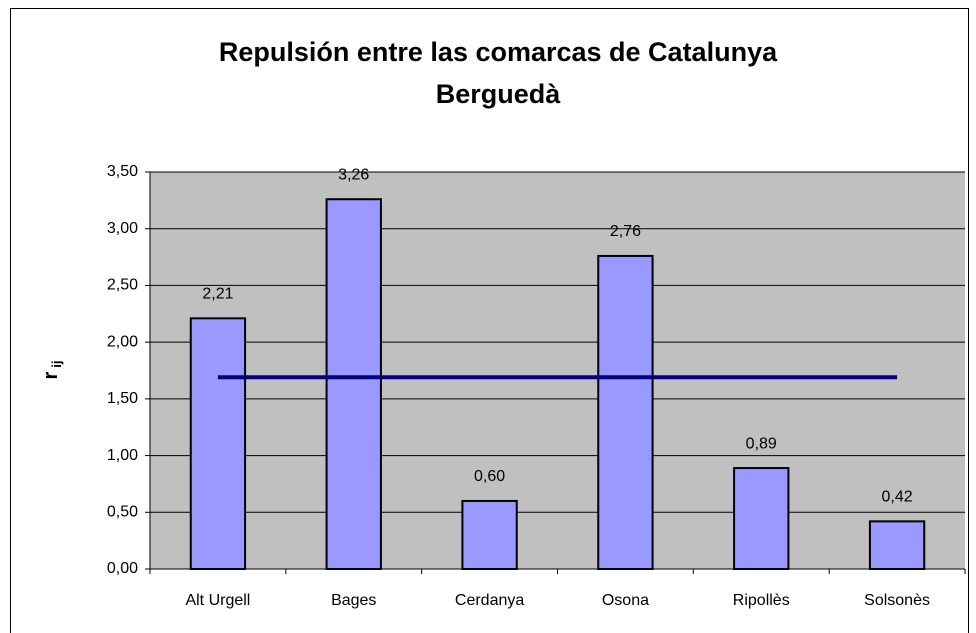 Image resolution: width=976 pixels, height=633 pixels. I want to click on y-tick-label: 3,50, so click(122, 171).